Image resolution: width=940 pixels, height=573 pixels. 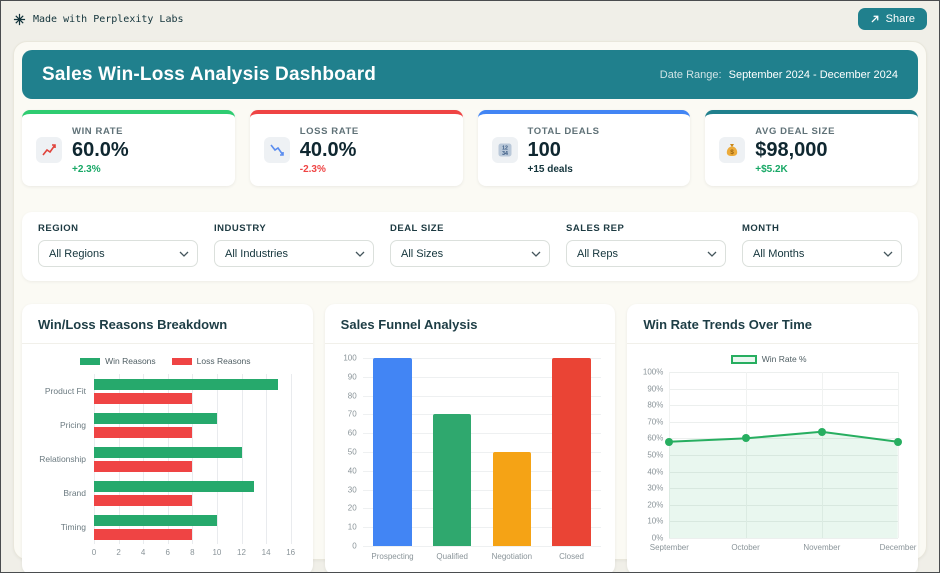 I want to click on axis-tick-label: 100, so click(x=350, y=358).